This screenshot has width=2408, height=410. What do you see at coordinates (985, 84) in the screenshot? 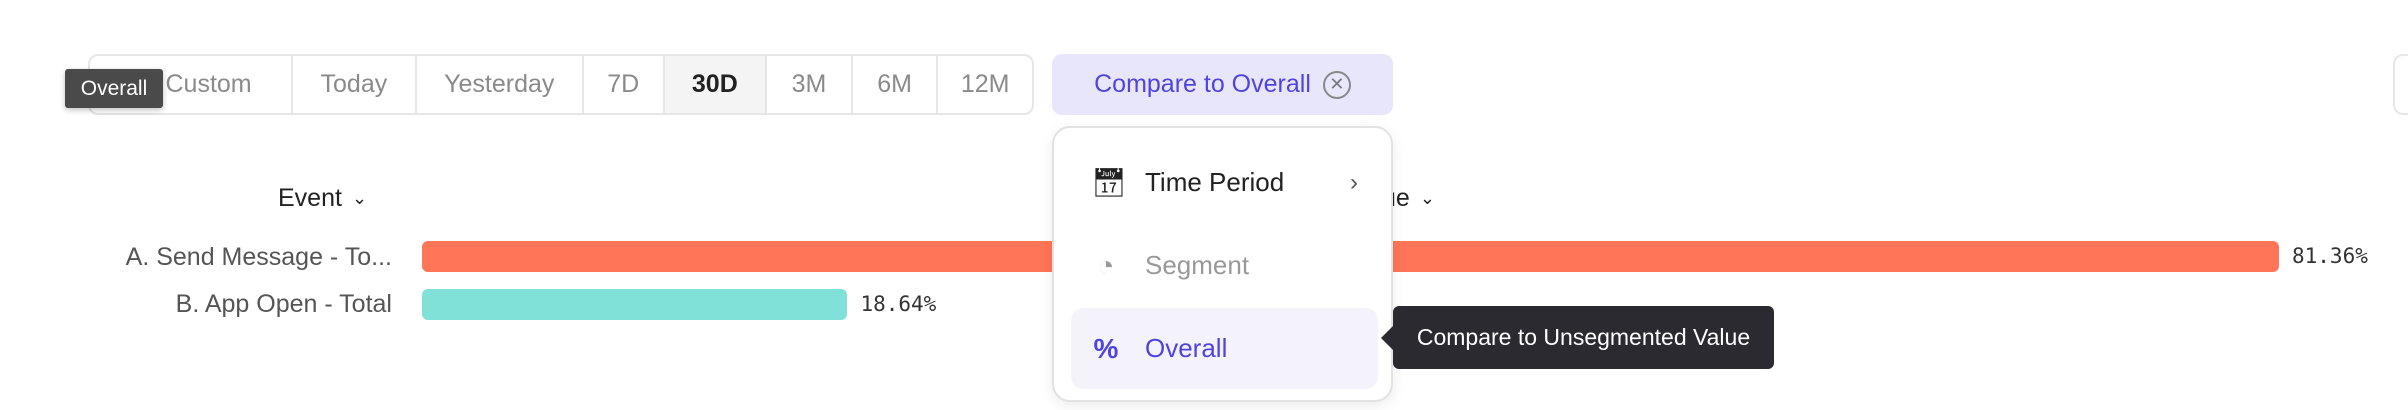
I see `date-option-12m: 12M` at bounding box center [985, 84].